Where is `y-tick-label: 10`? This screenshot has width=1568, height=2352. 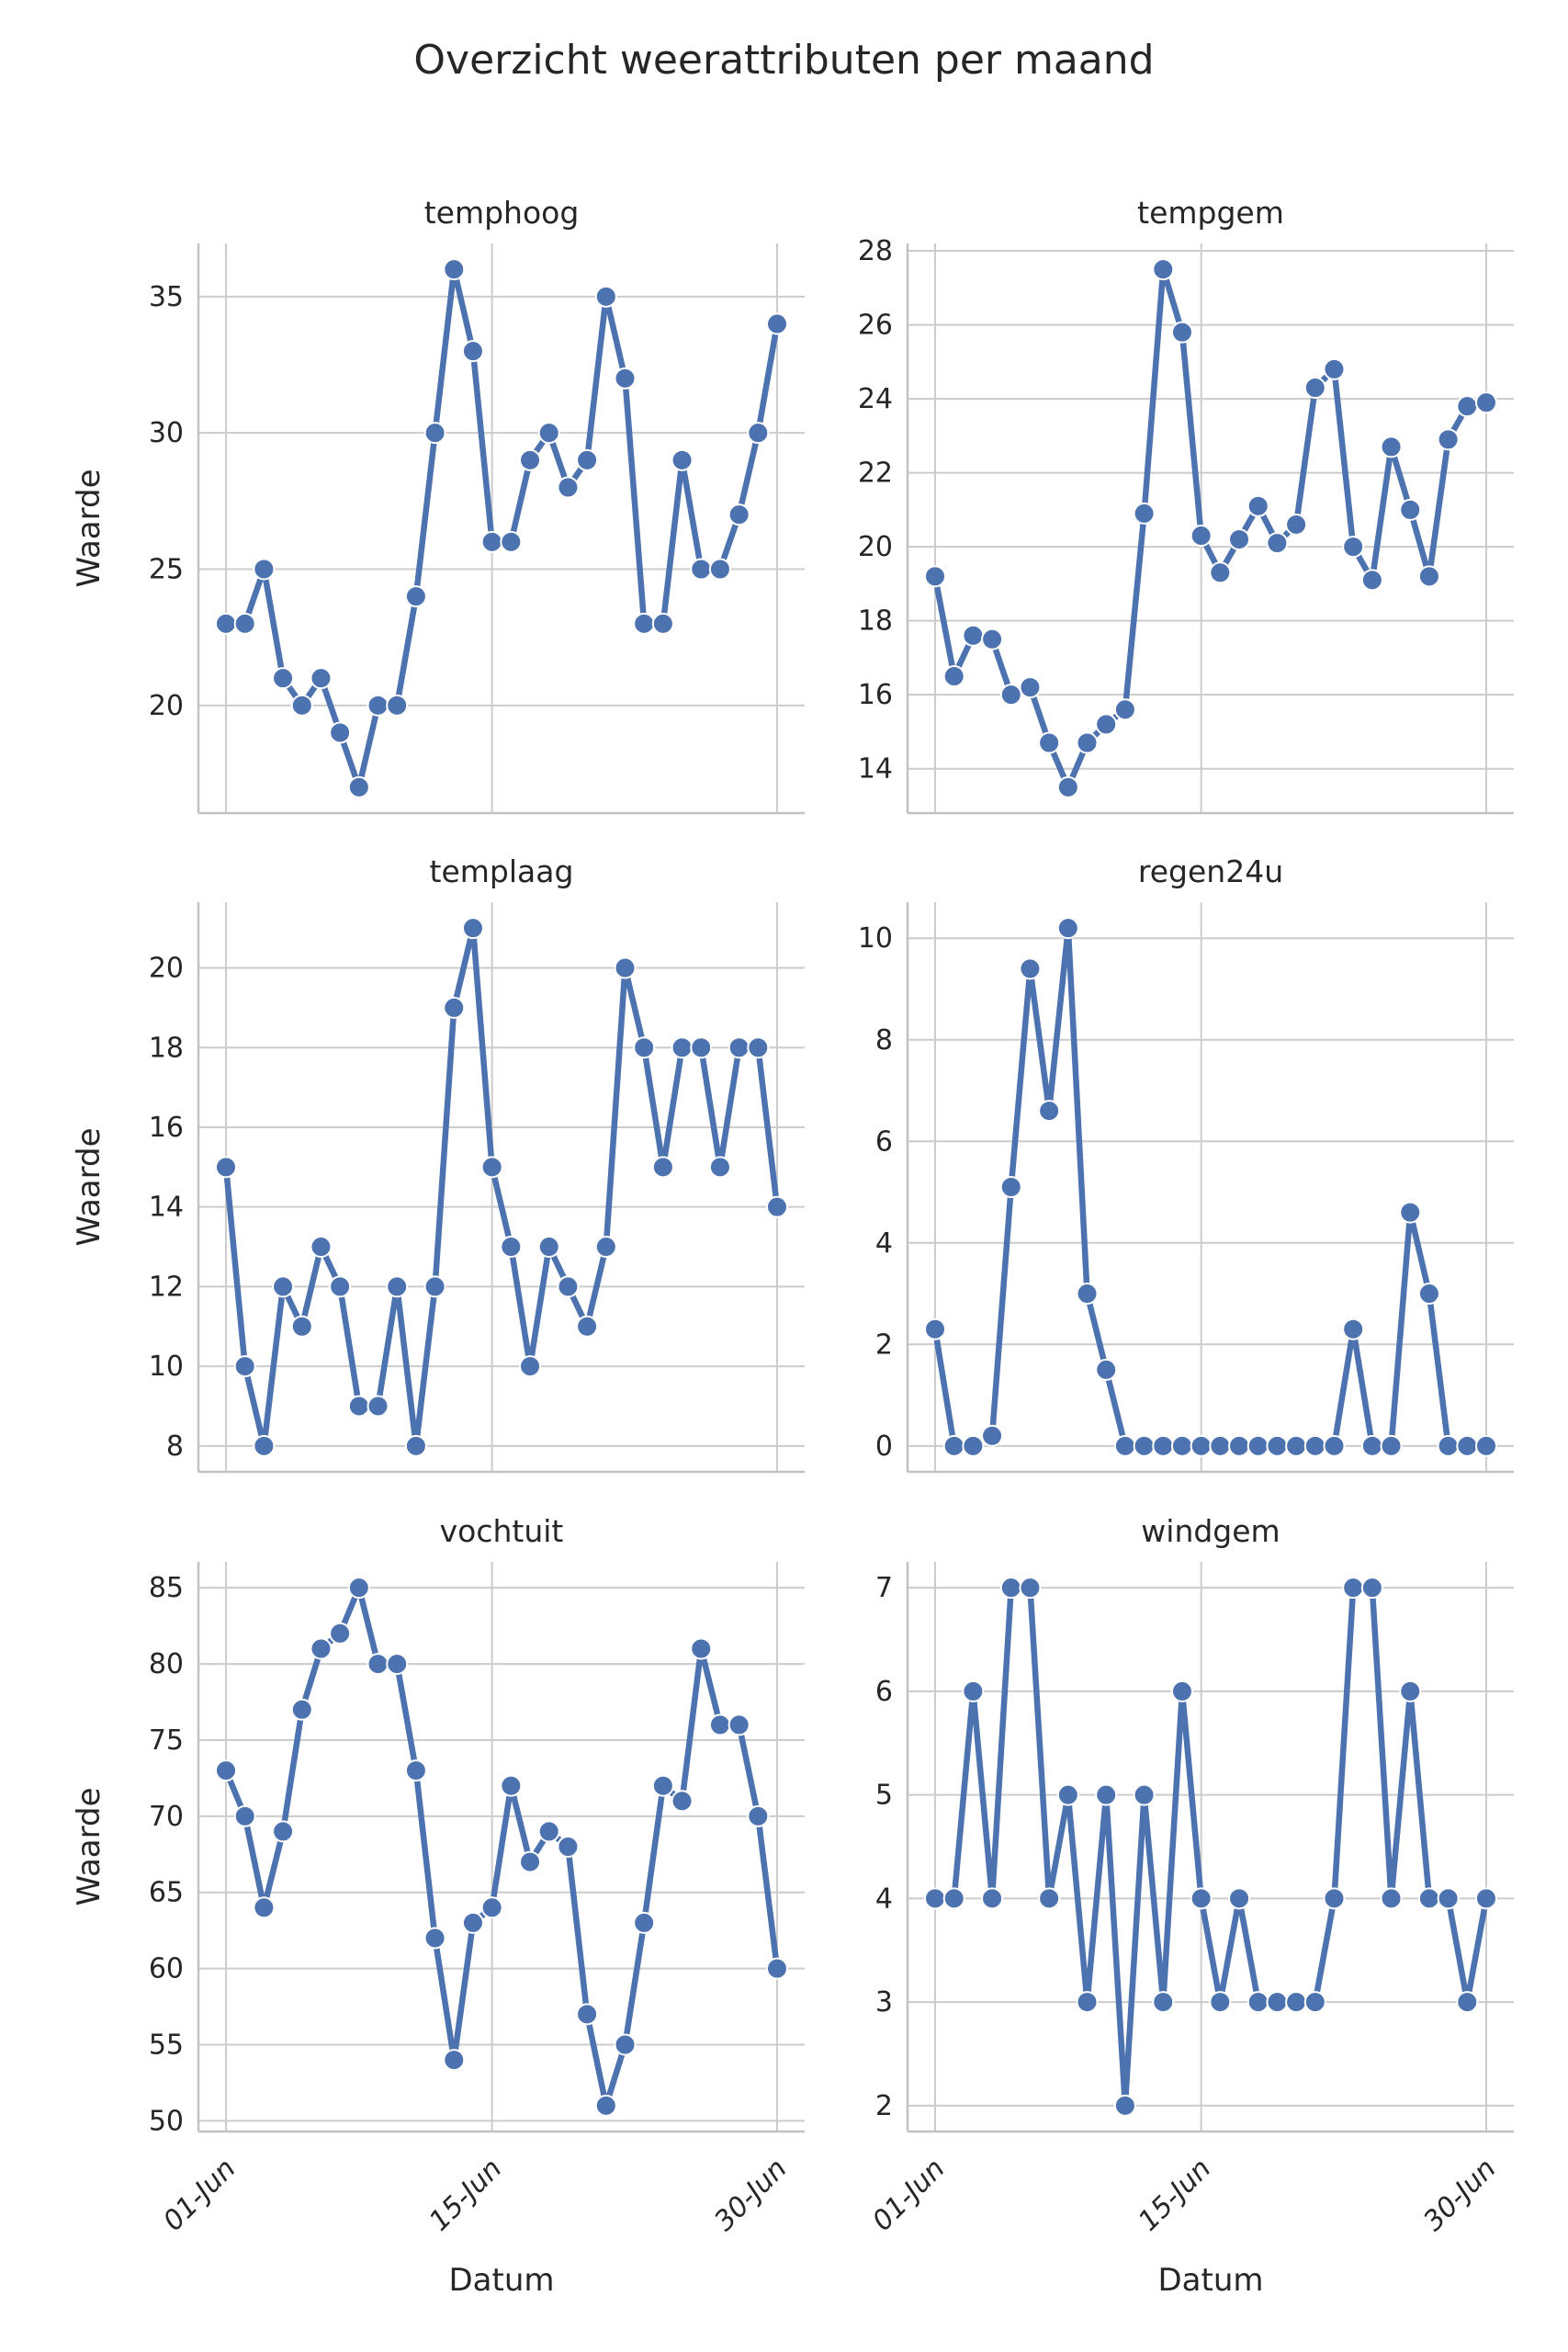
y-tick-label: 10 is located at coordinates (166, 1367).